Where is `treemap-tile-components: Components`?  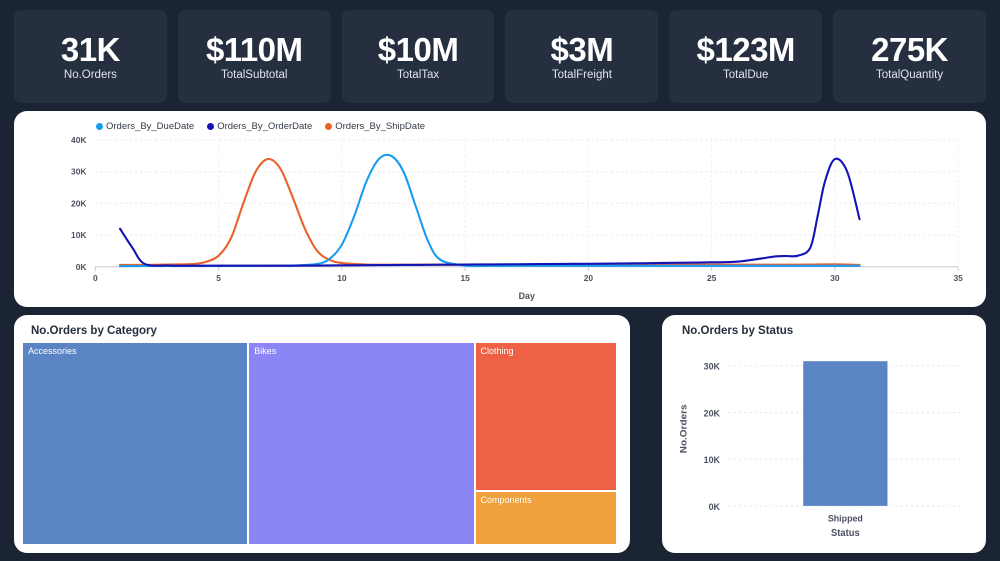 treemap-tile-components: Components is located at coordinates (546, 517).